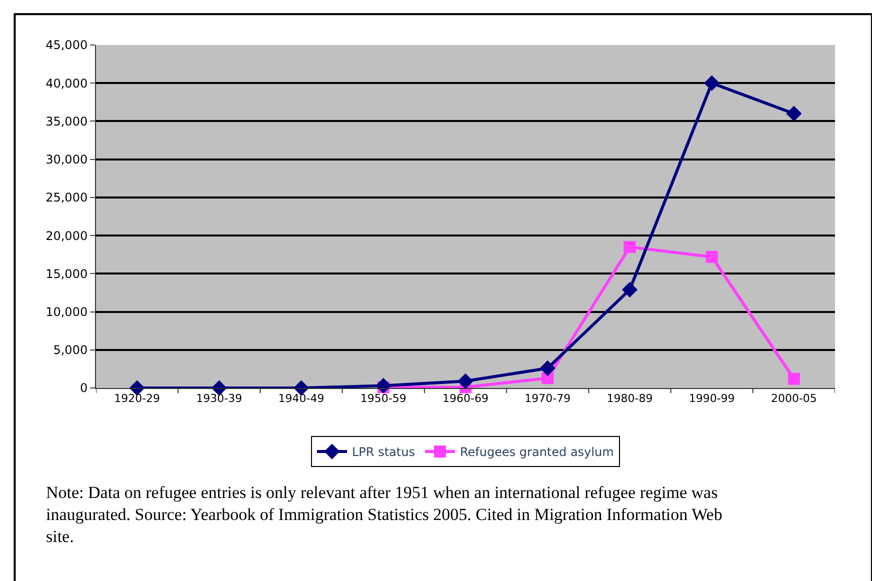 Image resolution: width=872 pixels, height=581 pixels. What do you see at coordinates (793, 399) in the screenshot?
I see `x-tick-label: 2000-05` at bounding box center [793, 399].